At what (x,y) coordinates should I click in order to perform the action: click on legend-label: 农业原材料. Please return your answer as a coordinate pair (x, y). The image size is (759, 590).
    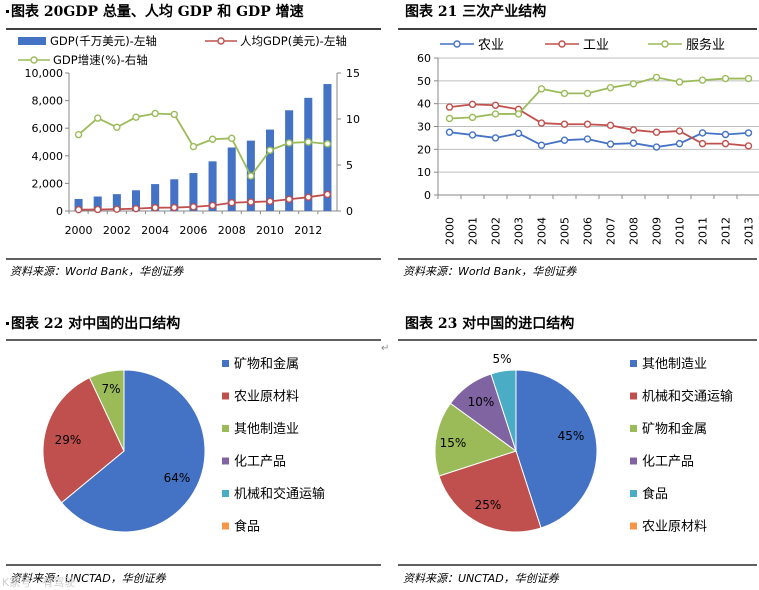
    Looking at the image, I should click on (674, 527).